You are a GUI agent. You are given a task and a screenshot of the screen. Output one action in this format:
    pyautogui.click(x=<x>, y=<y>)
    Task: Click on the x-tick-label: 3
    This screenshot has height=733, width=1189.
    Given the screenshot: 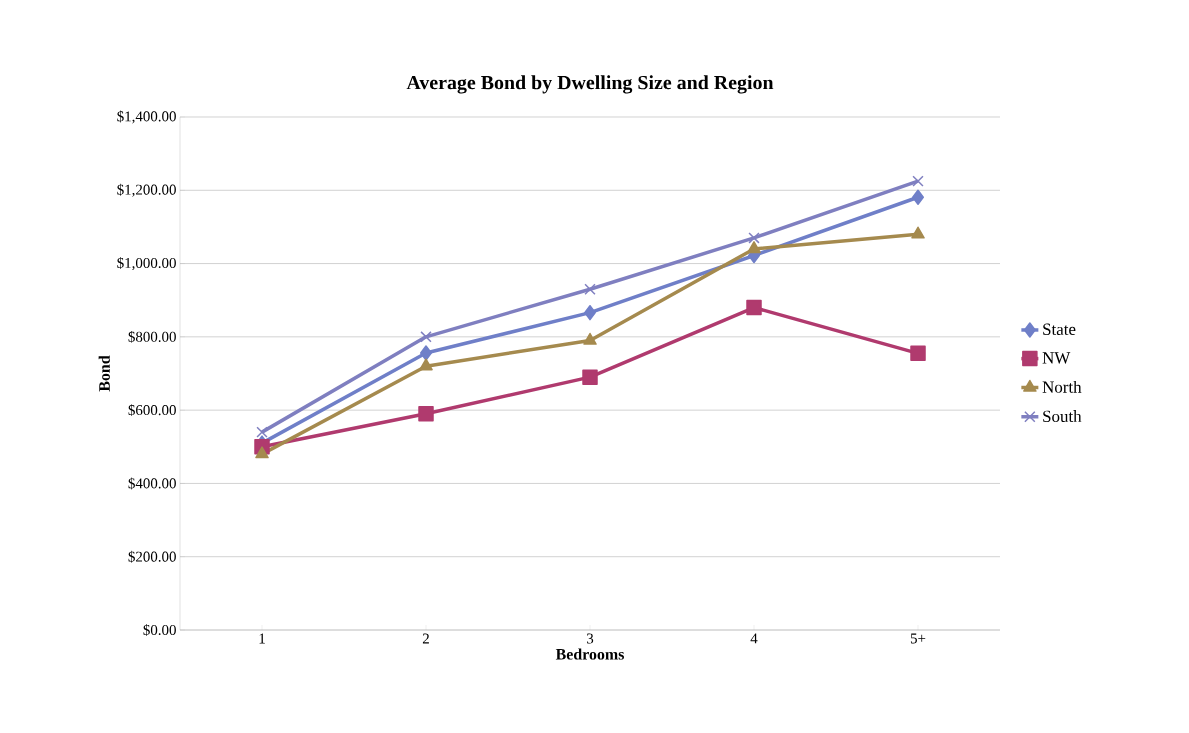 What is the action you would take?
    pyautogui.click(x=590, y=638)
    